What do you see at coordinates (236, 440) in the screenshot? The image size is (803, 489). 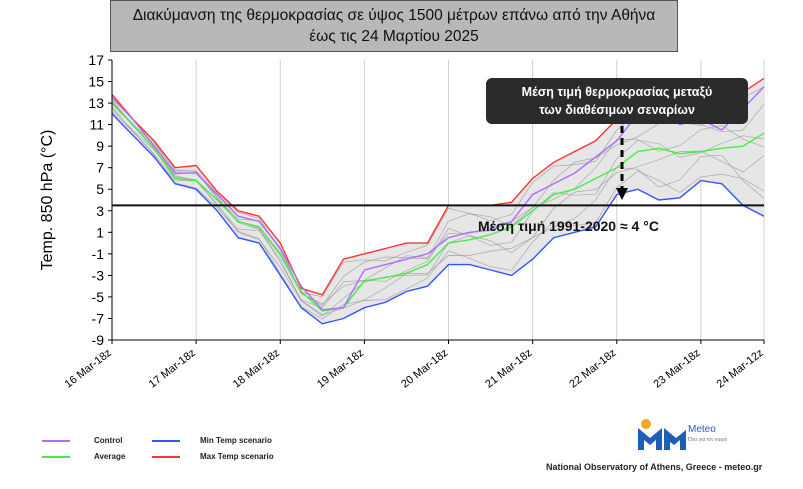 I see `legend-label-min: Min Temp scenario` at bounding box center [236, 440].